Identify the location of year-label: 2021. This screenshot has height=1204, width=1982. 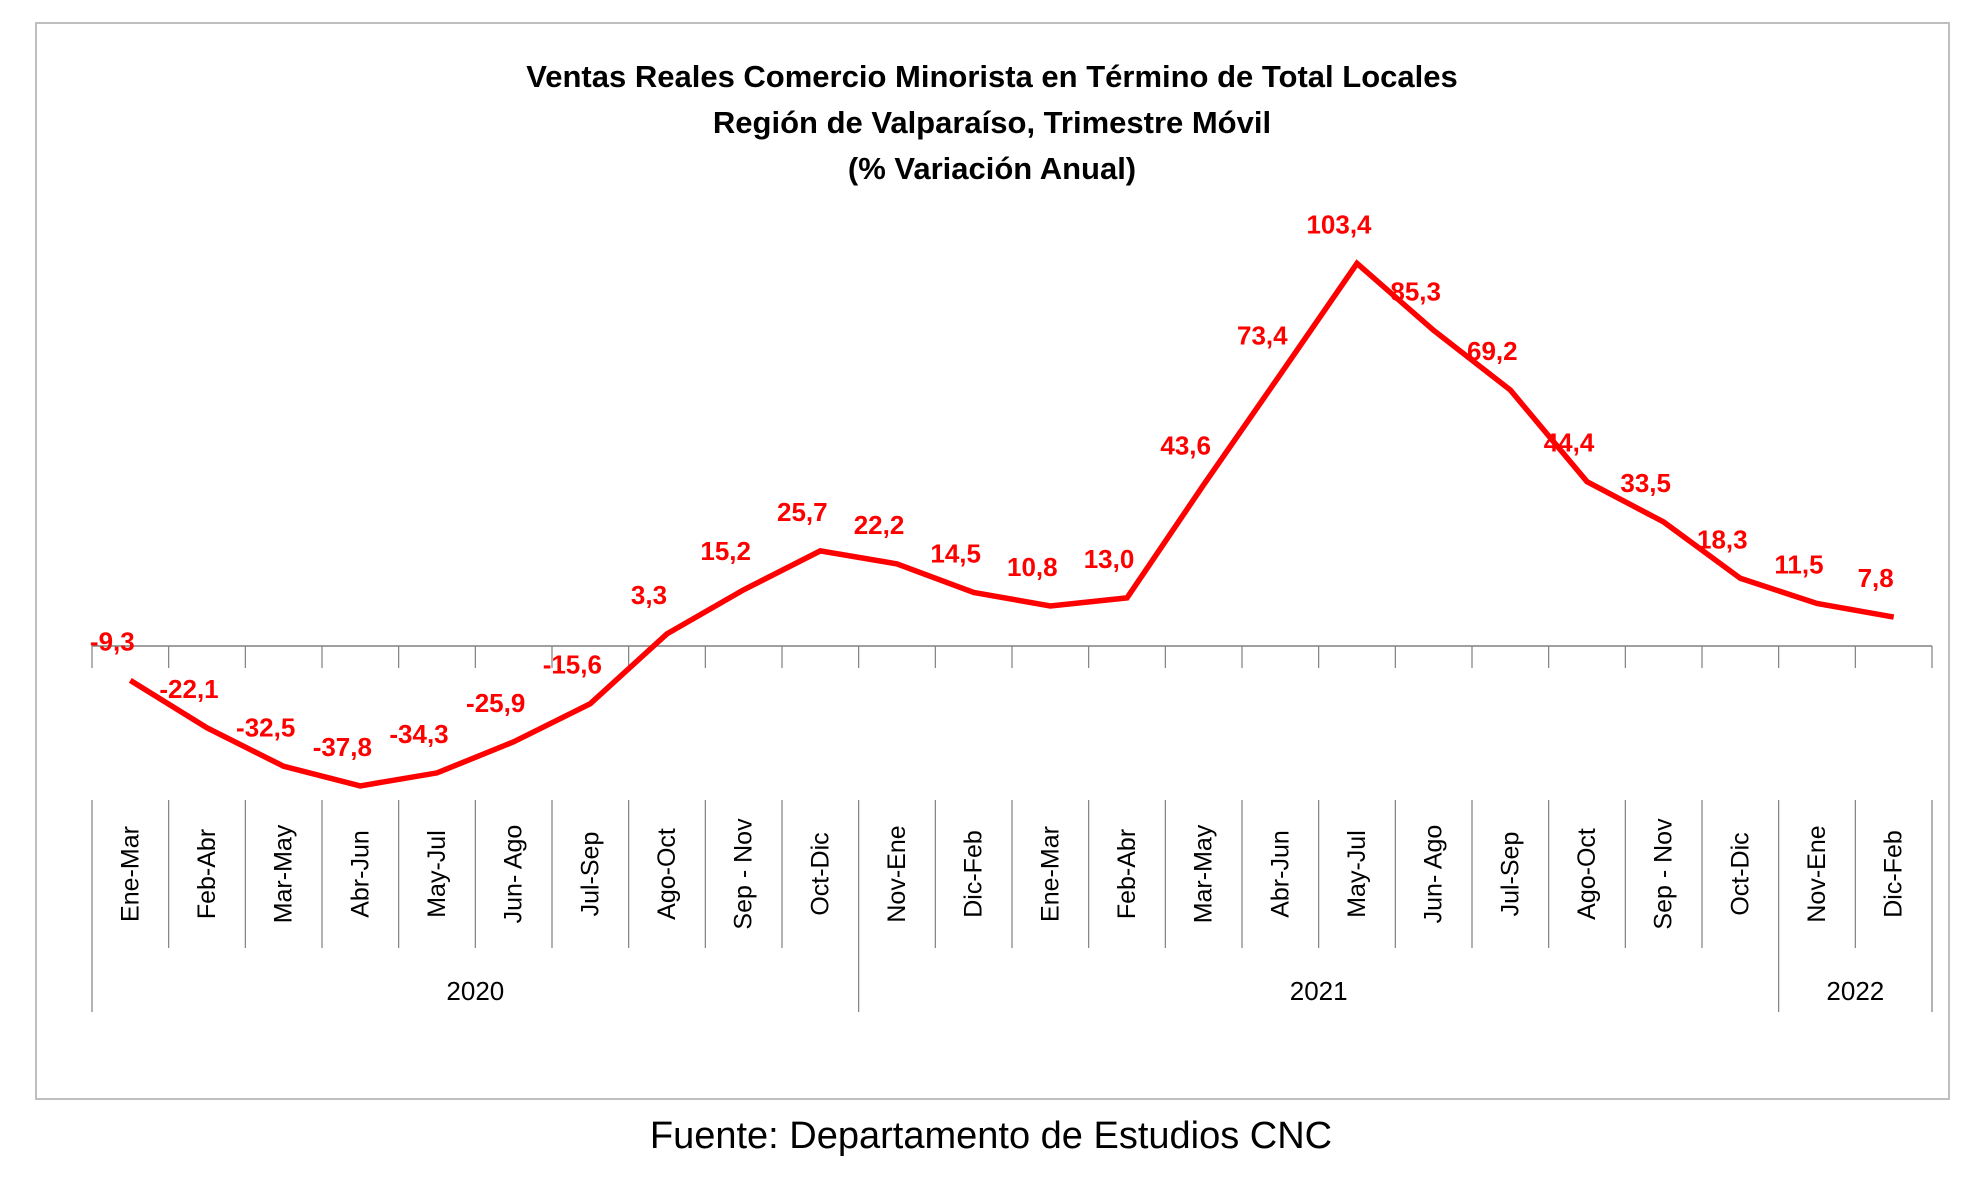
(1319, 991).